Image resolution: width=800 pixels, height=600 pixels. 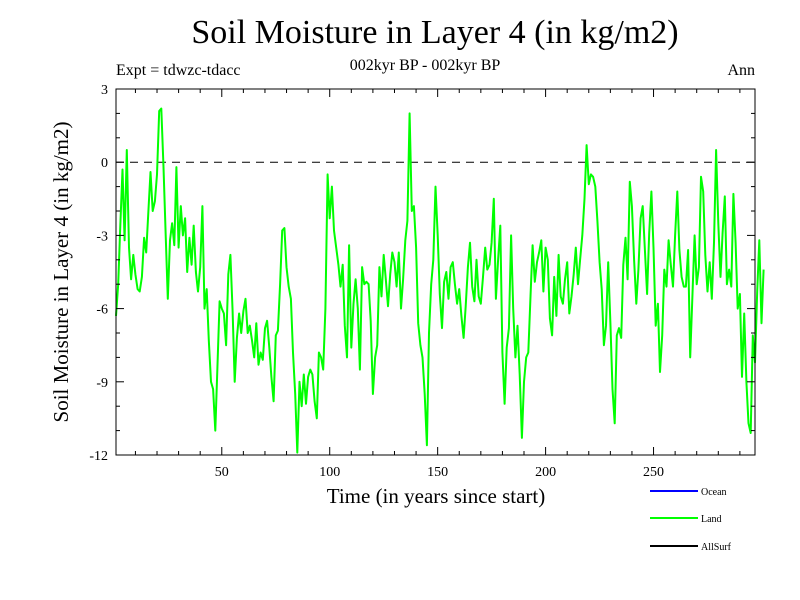 What do you see at coordinates (102, 236) in the screenshot?
I see `y-tick-label: -3` at bounding box center [102, 236].